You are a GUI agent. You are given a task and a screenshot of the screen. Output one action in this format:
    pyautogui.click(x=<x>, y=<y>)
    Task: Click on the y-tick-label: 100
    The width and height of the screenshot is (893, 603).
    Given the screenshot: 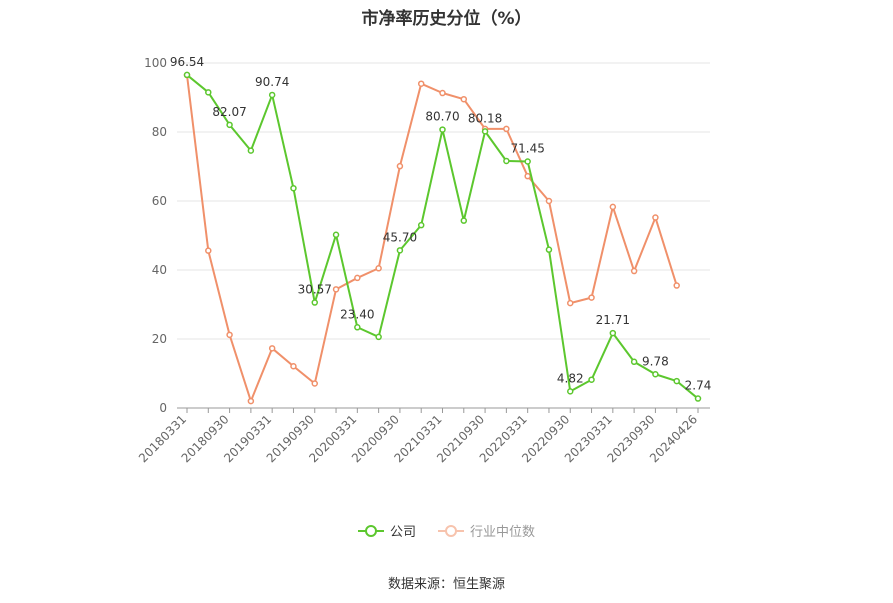 What is the action you would take?
    pyautogui.click(x=155, y=63)
    